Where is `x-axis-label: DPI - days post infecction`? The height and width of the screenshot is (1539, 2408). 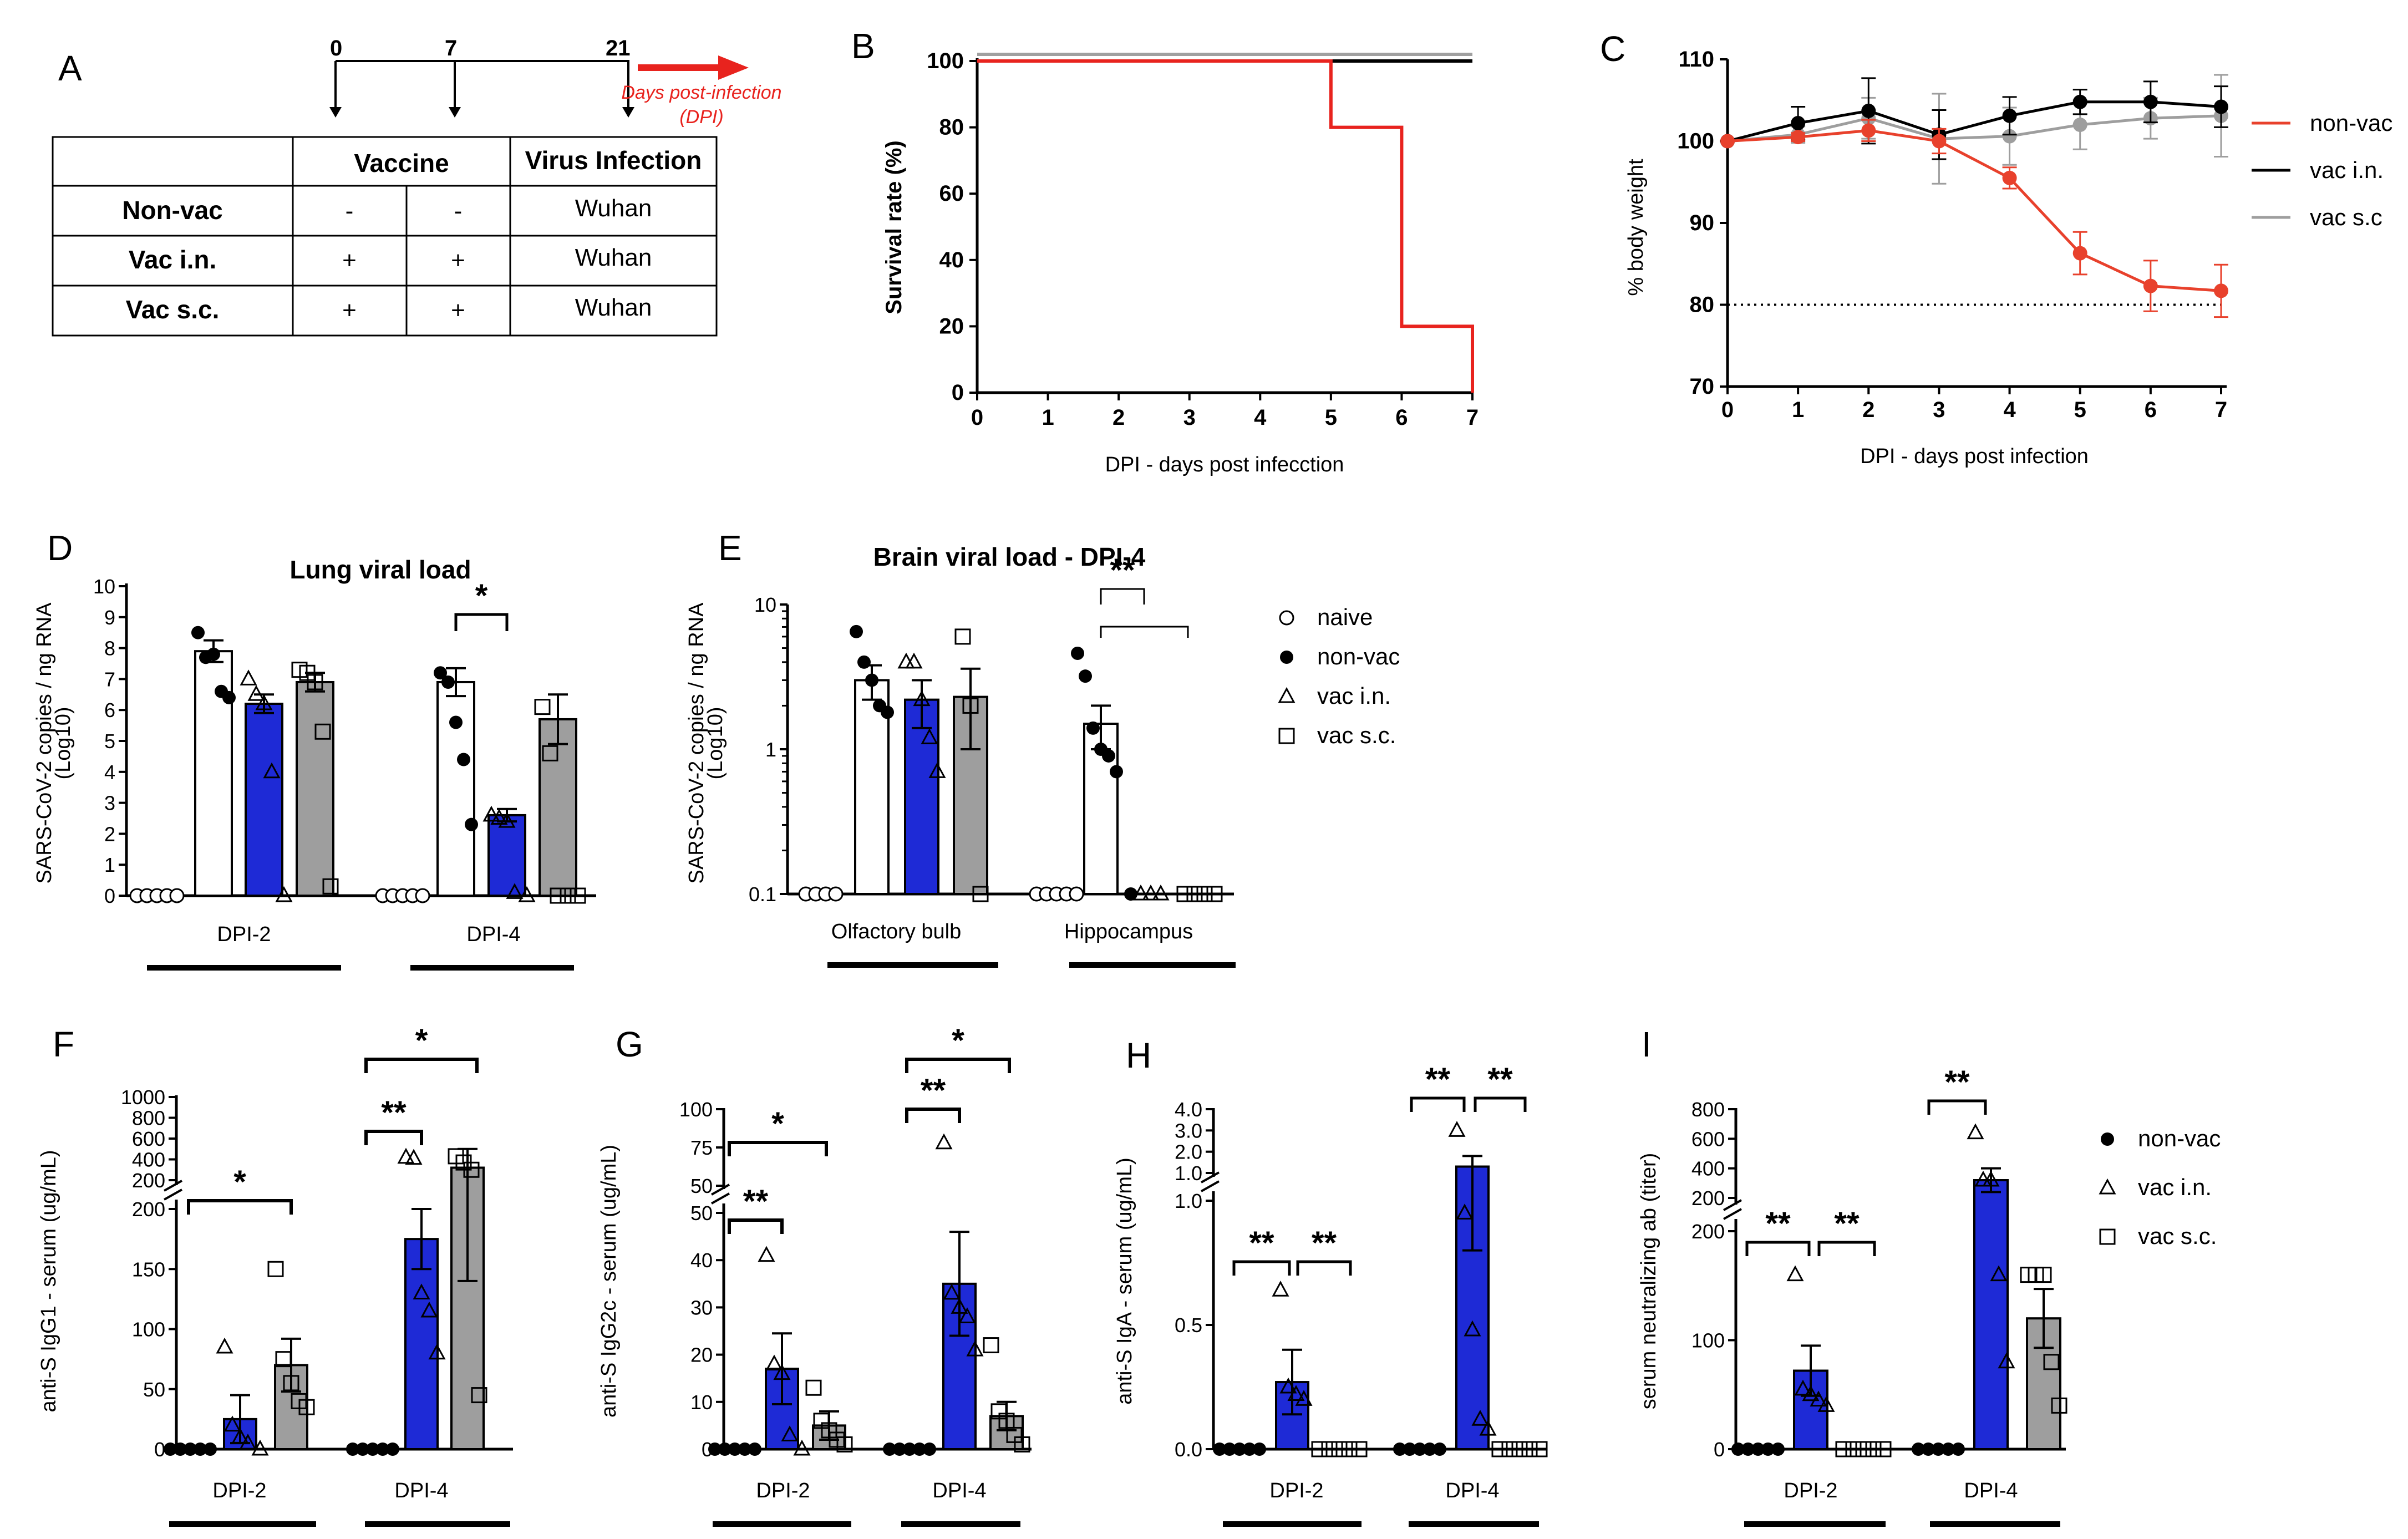 x-axis-label: DPI - days post infecction is located at coordinates (1224, 464).